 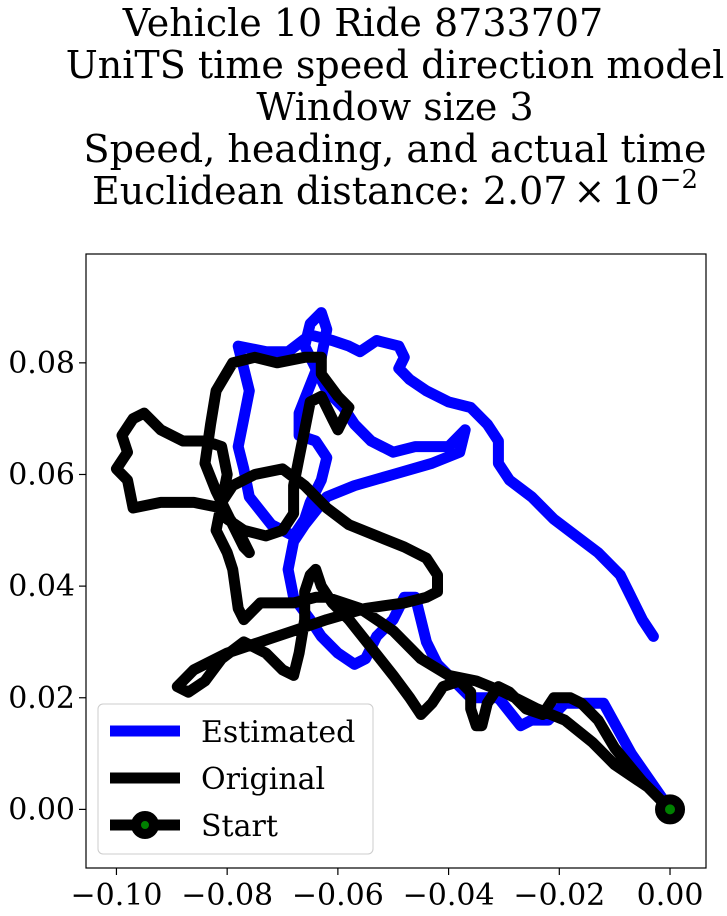 What do you see at coordinates (329, 191) in the screenshot?
I see `title-distance-prefix: Euclidean distance: 2.07` at bounding box center [329, 191].